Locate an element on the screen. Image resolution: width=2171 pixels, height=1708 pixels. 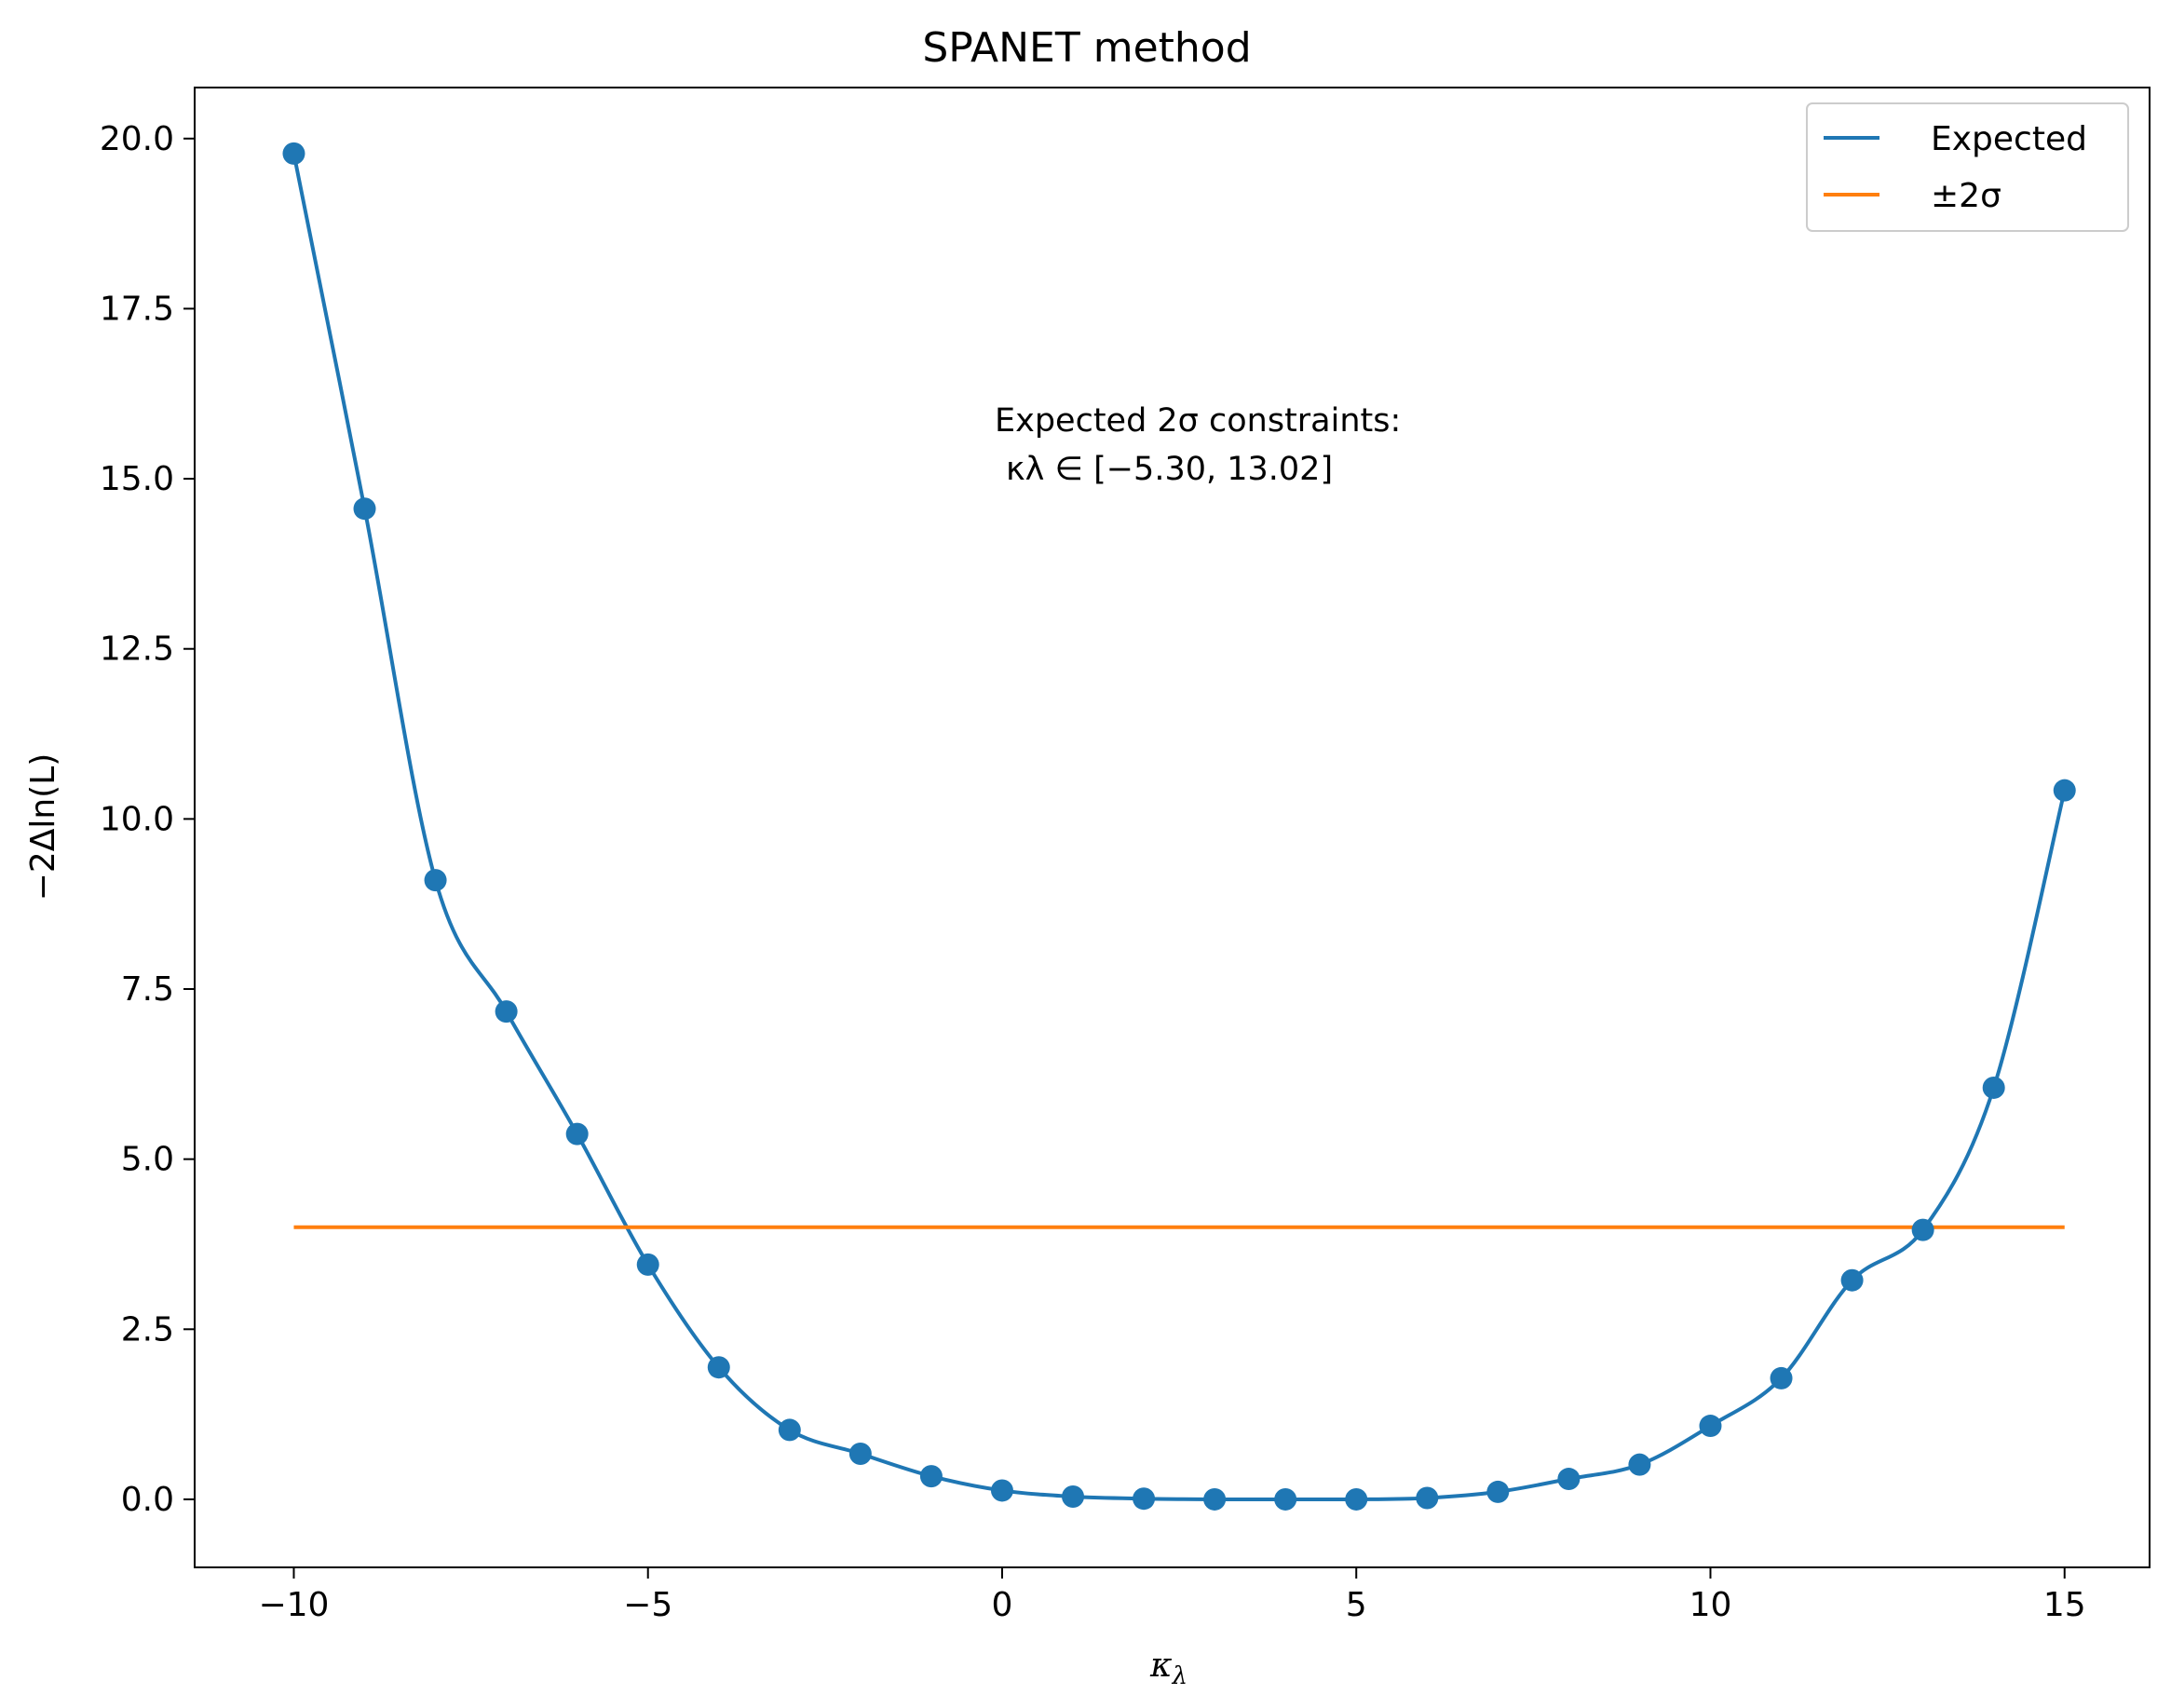
x-tick-label: 5 is located at coordinates (1356, 1605).